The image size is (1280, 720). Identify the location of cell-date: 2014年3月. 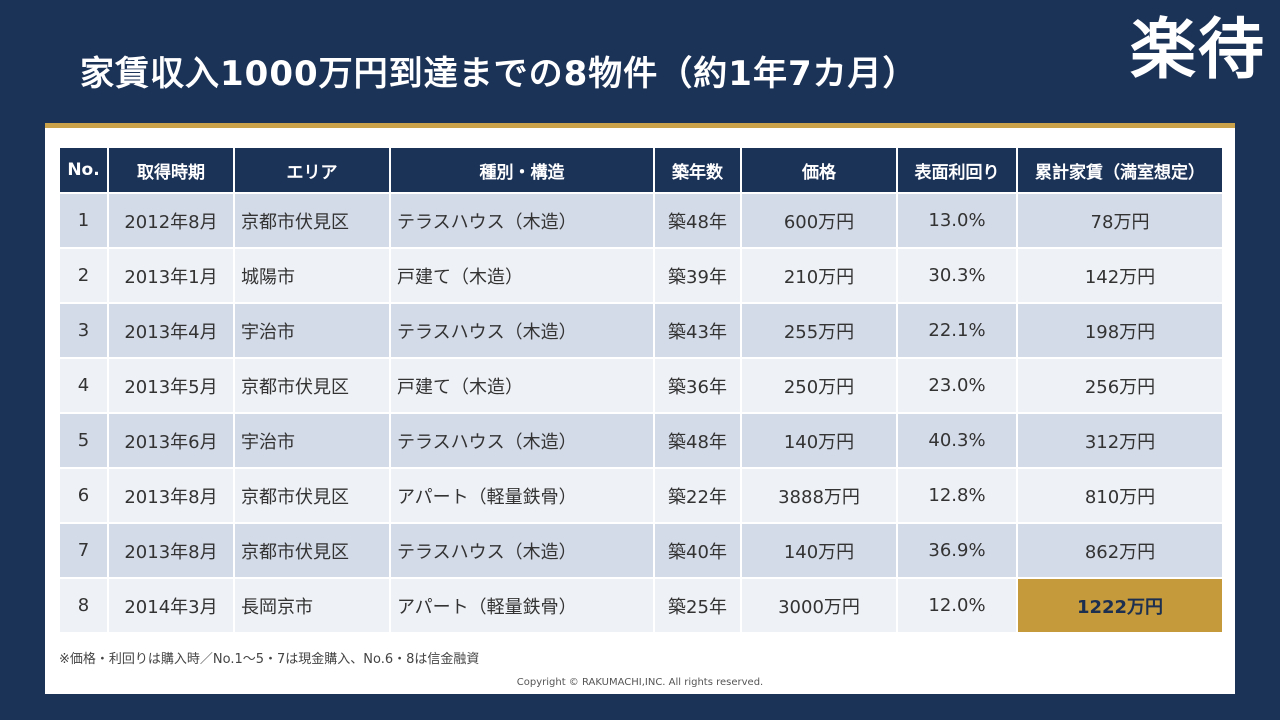
(171, 605).